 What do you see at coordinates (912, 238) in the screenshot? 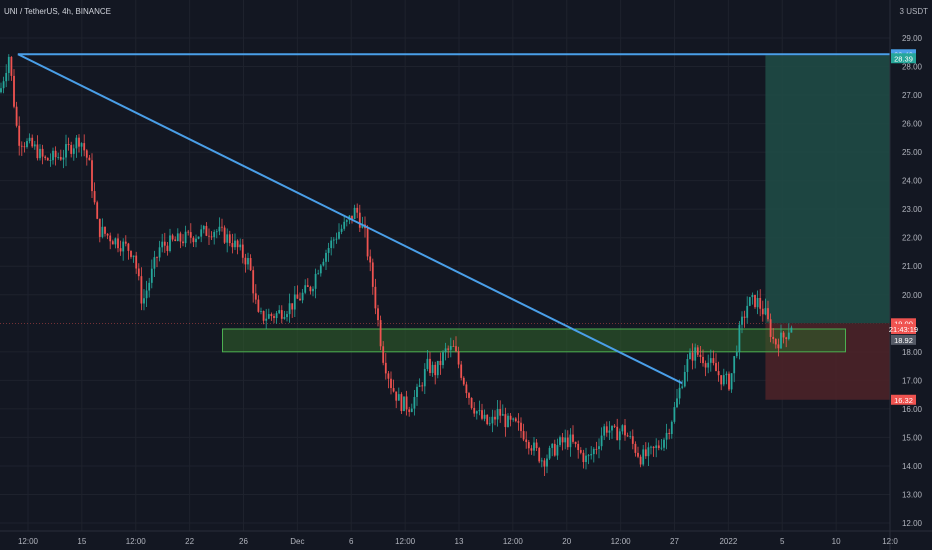
I see `price-tick-label: 22.00` at bounding box center [912, 238].